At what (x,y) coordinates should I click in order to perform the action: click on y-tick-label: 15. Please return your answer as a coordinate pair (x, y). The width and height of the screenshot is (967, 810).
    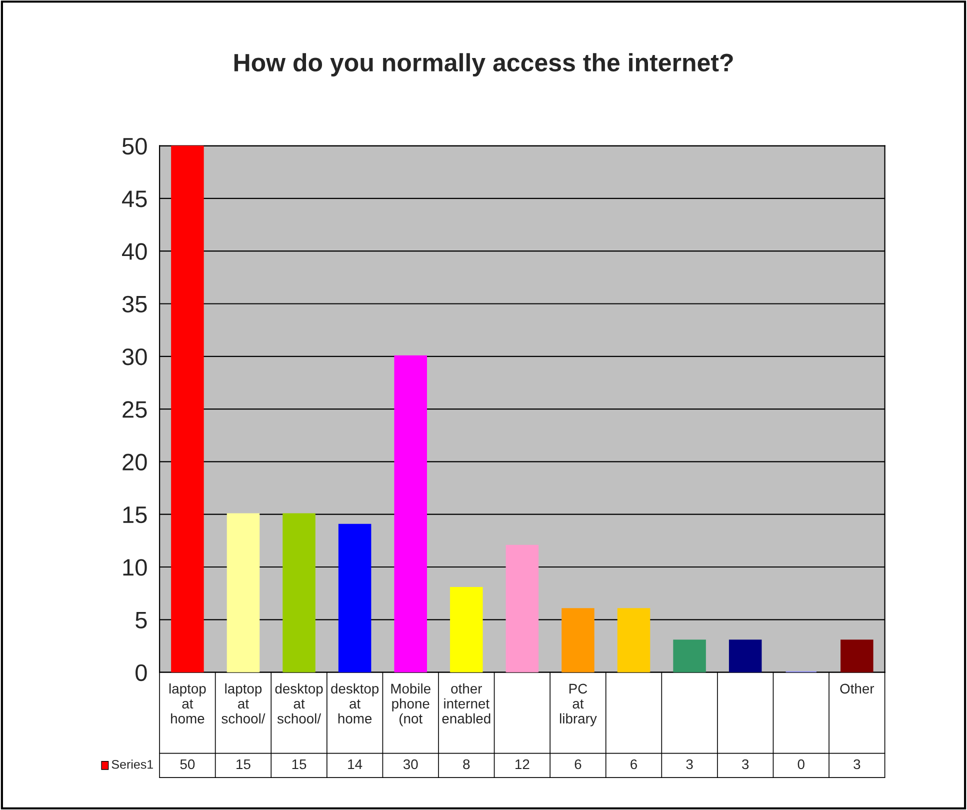
    Looking at the image, I should click on (135, 515).